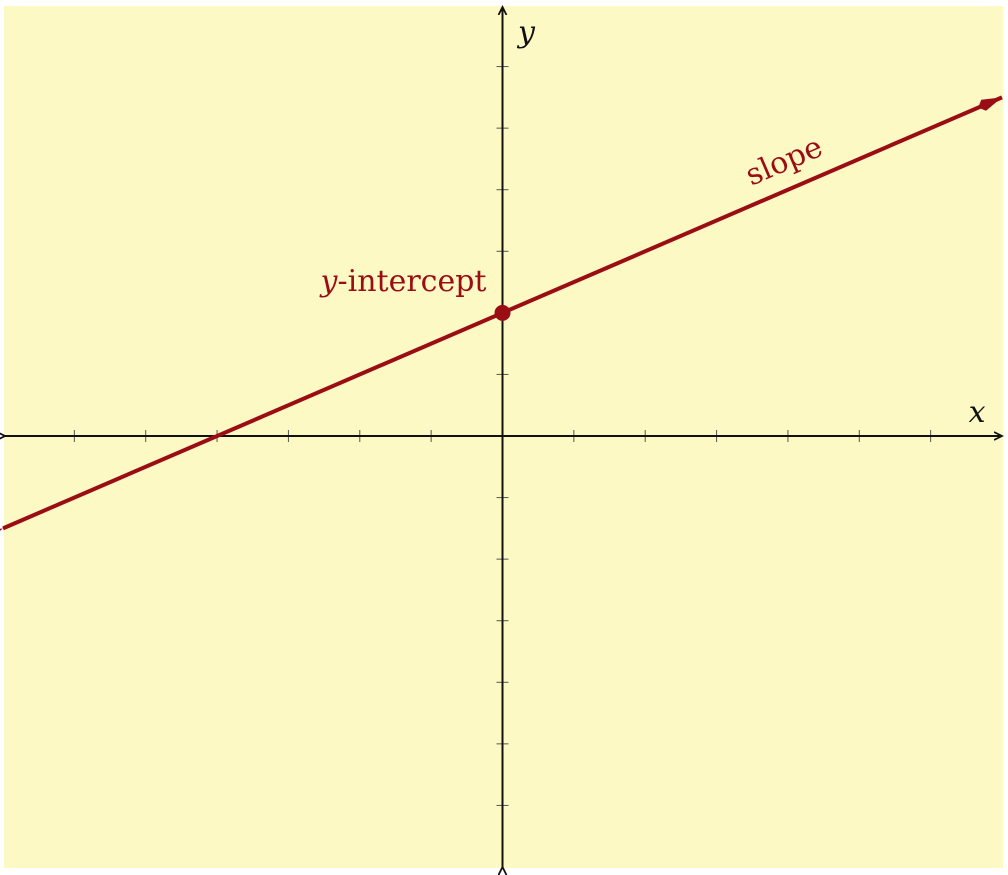 The width and height of the screenshot is (1008, 875). I want to click on intercept-variable: y, so click(329, 281).